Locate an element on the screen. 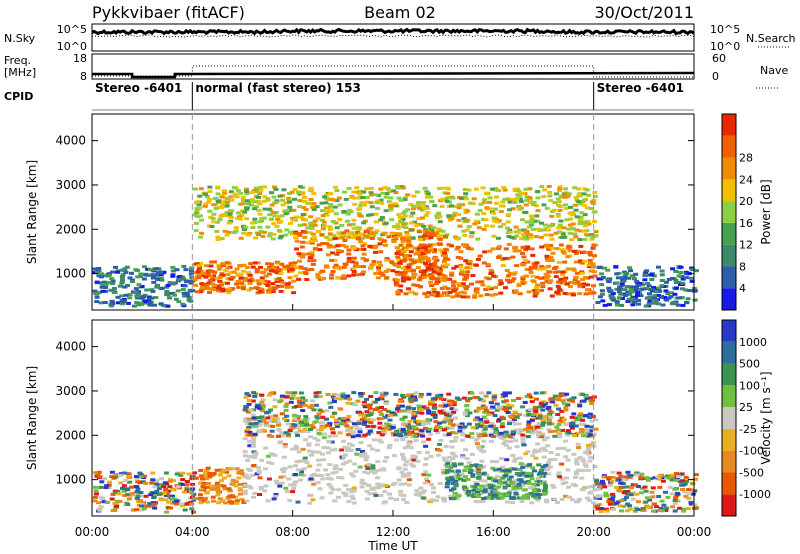  beam-title: Beam 02 is located at coordinates (400, 12).